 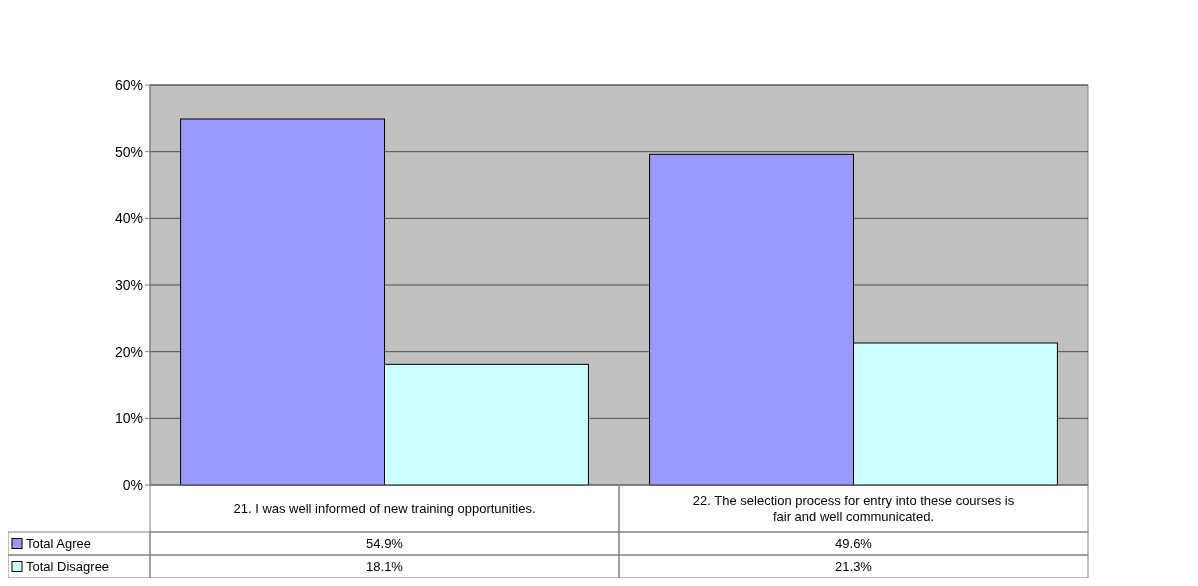 What do you see at coordinates (854, 567) in the screenshot?
I see `data-label: 21.3%` at bounding box center [854, 567].